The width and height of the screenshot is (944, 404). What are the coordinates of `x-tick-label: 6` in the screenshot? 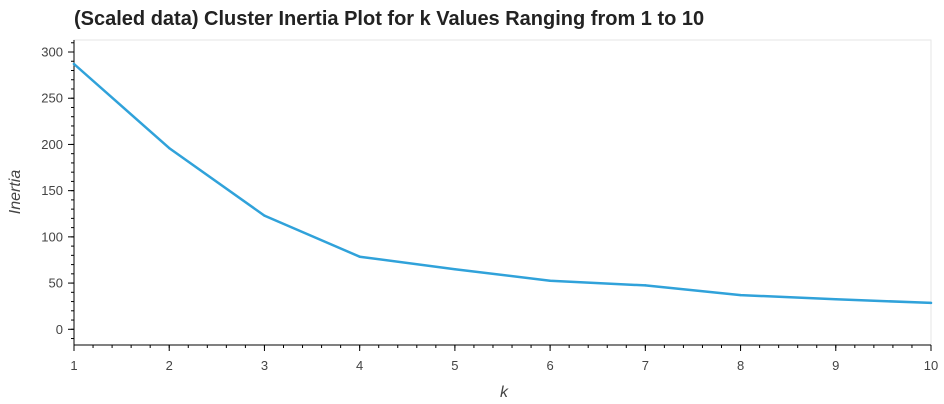 It's located at (549, 365).